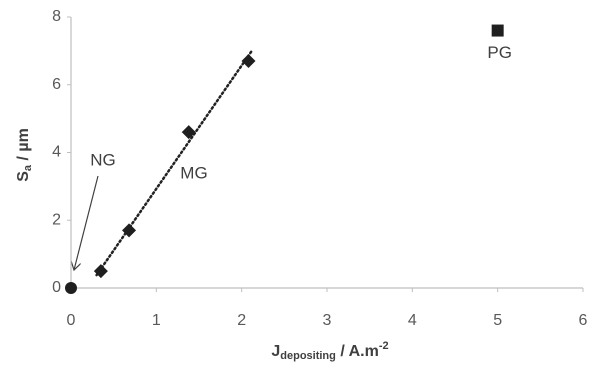 The width and height of the screenshot is (597, 369). What do you see at coordinates (71, 320) in the screenshot?
I see `x-tick-label: 0` at bounding box center [71, 320].